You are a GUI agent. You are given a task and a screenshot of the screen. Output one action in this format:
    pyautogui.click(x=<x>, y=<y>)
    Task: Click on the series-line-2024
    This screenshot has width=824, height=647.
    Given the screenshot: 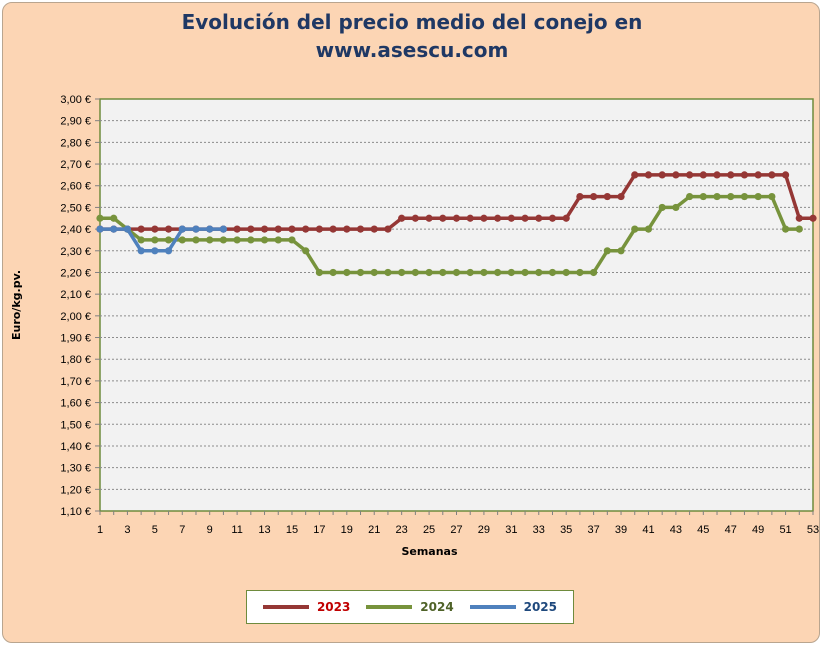 What is the action you would take?
    pyautogui.click(x=450, y=234)
    